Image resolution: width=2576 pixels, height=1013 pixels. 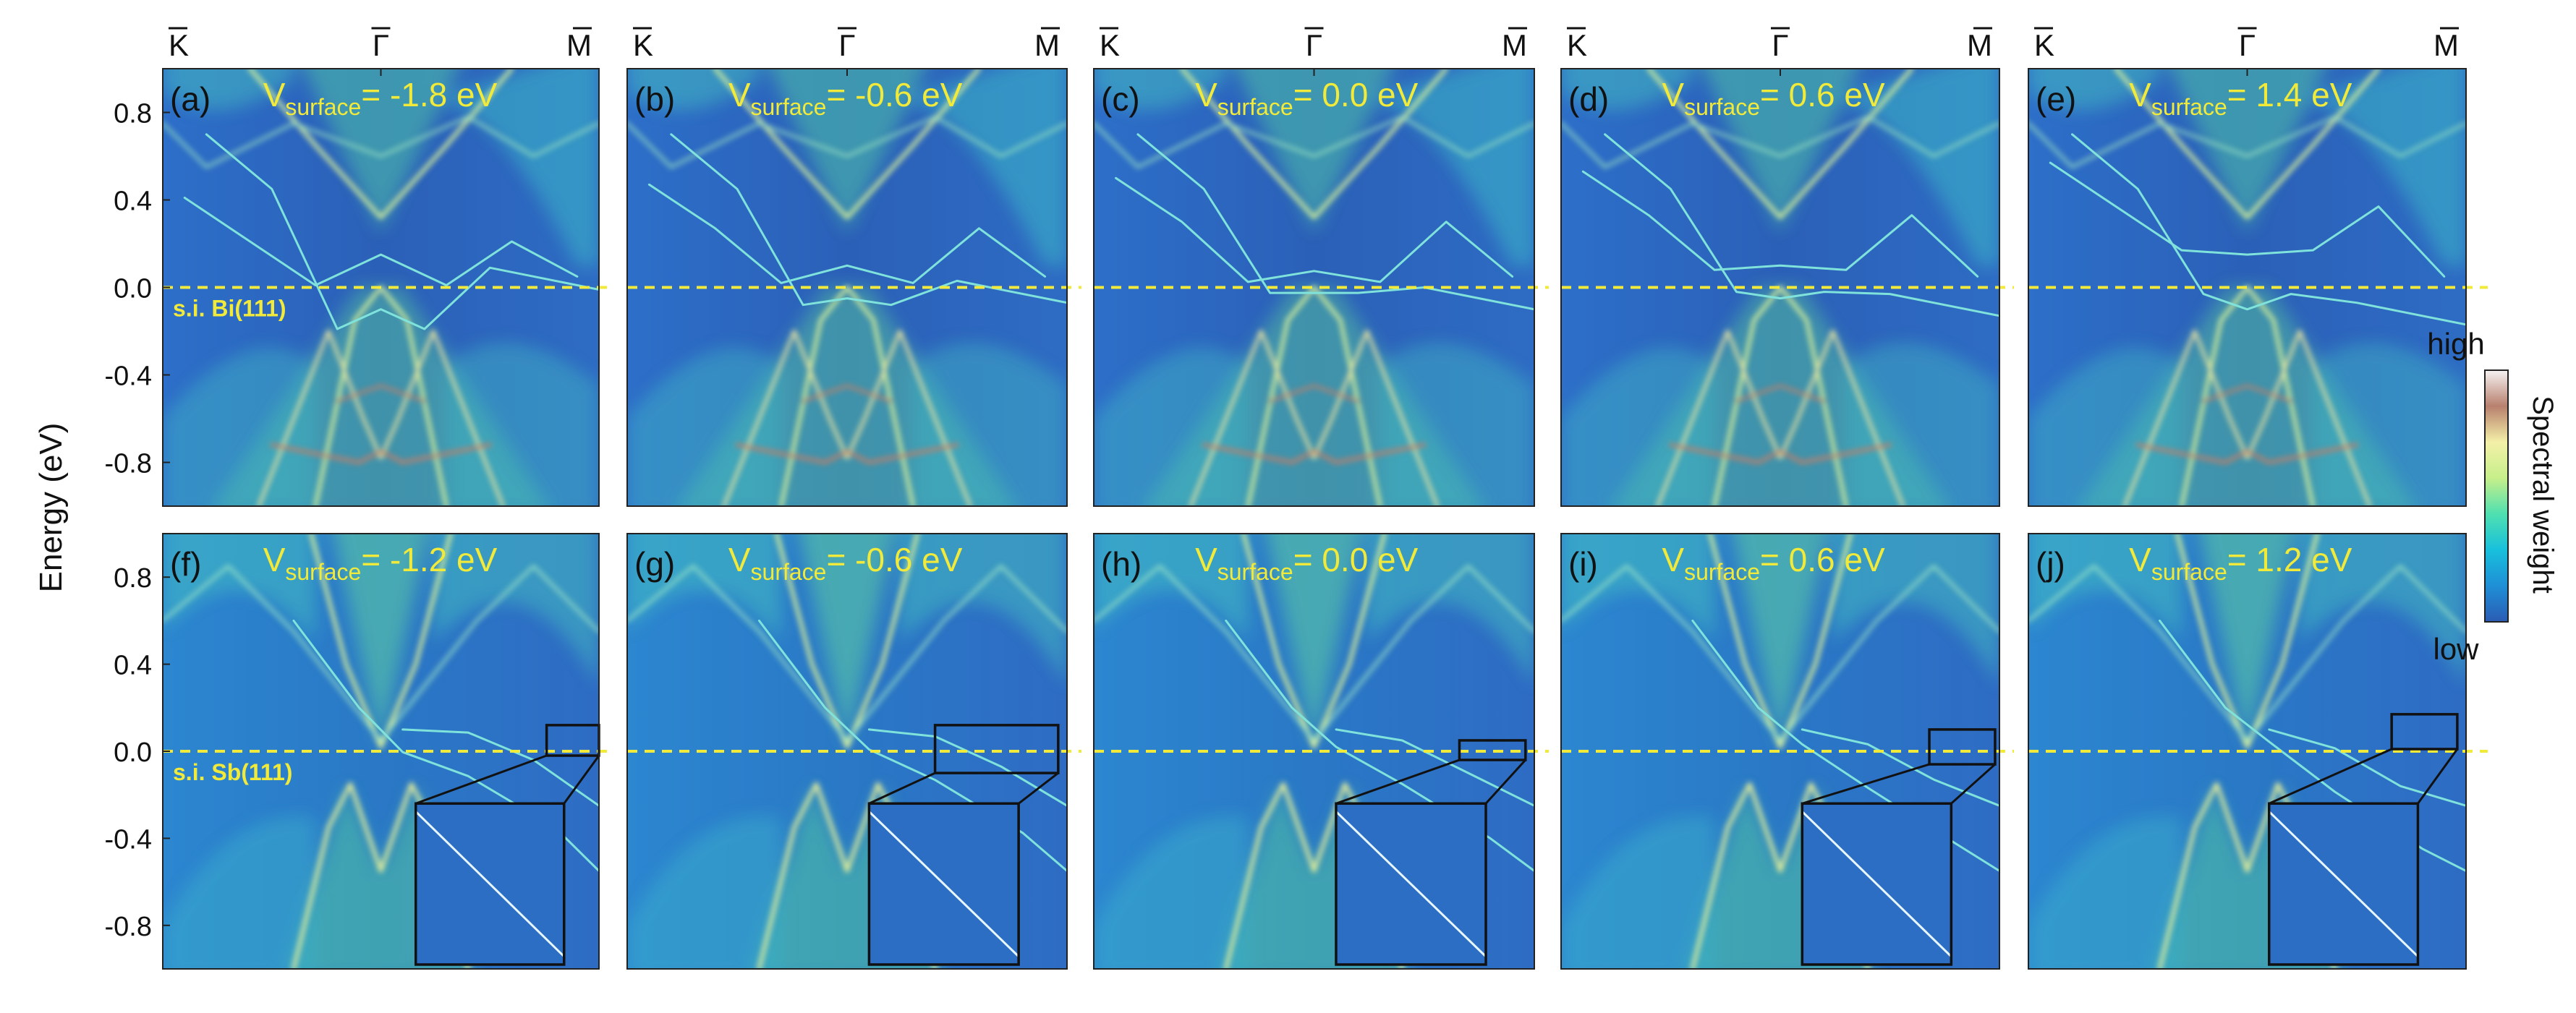 I want to click on panel-label: (a), so click(x=190, y=99).